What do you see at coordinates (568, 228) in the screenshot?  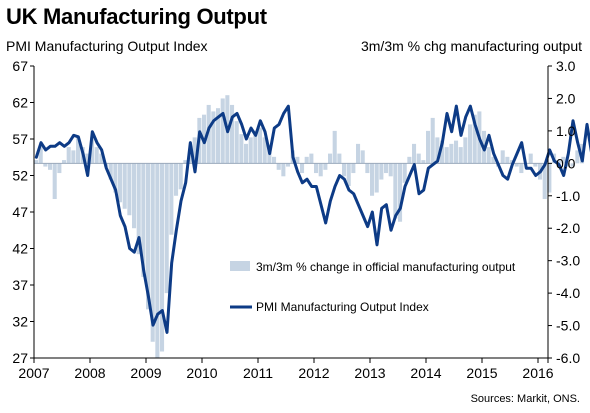 I see `right-tick-label: -2.0` at bounding box center [568, 228].